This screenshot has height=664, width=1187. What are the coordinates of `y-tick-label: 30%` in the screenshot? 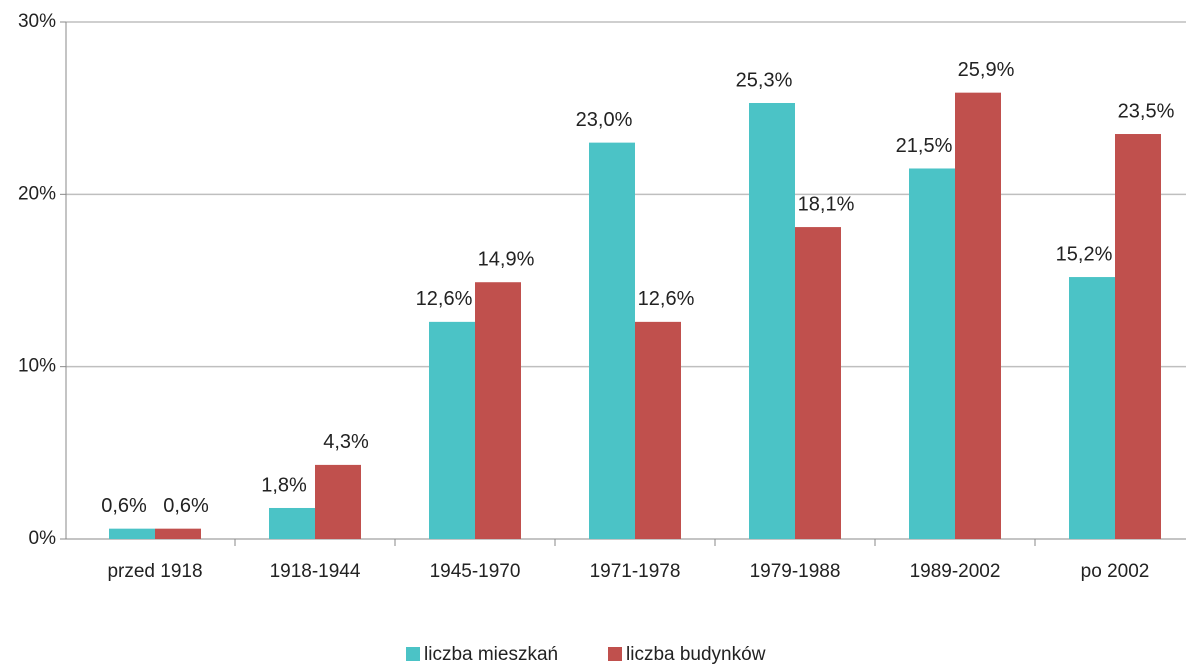 It's located at (37, 21).